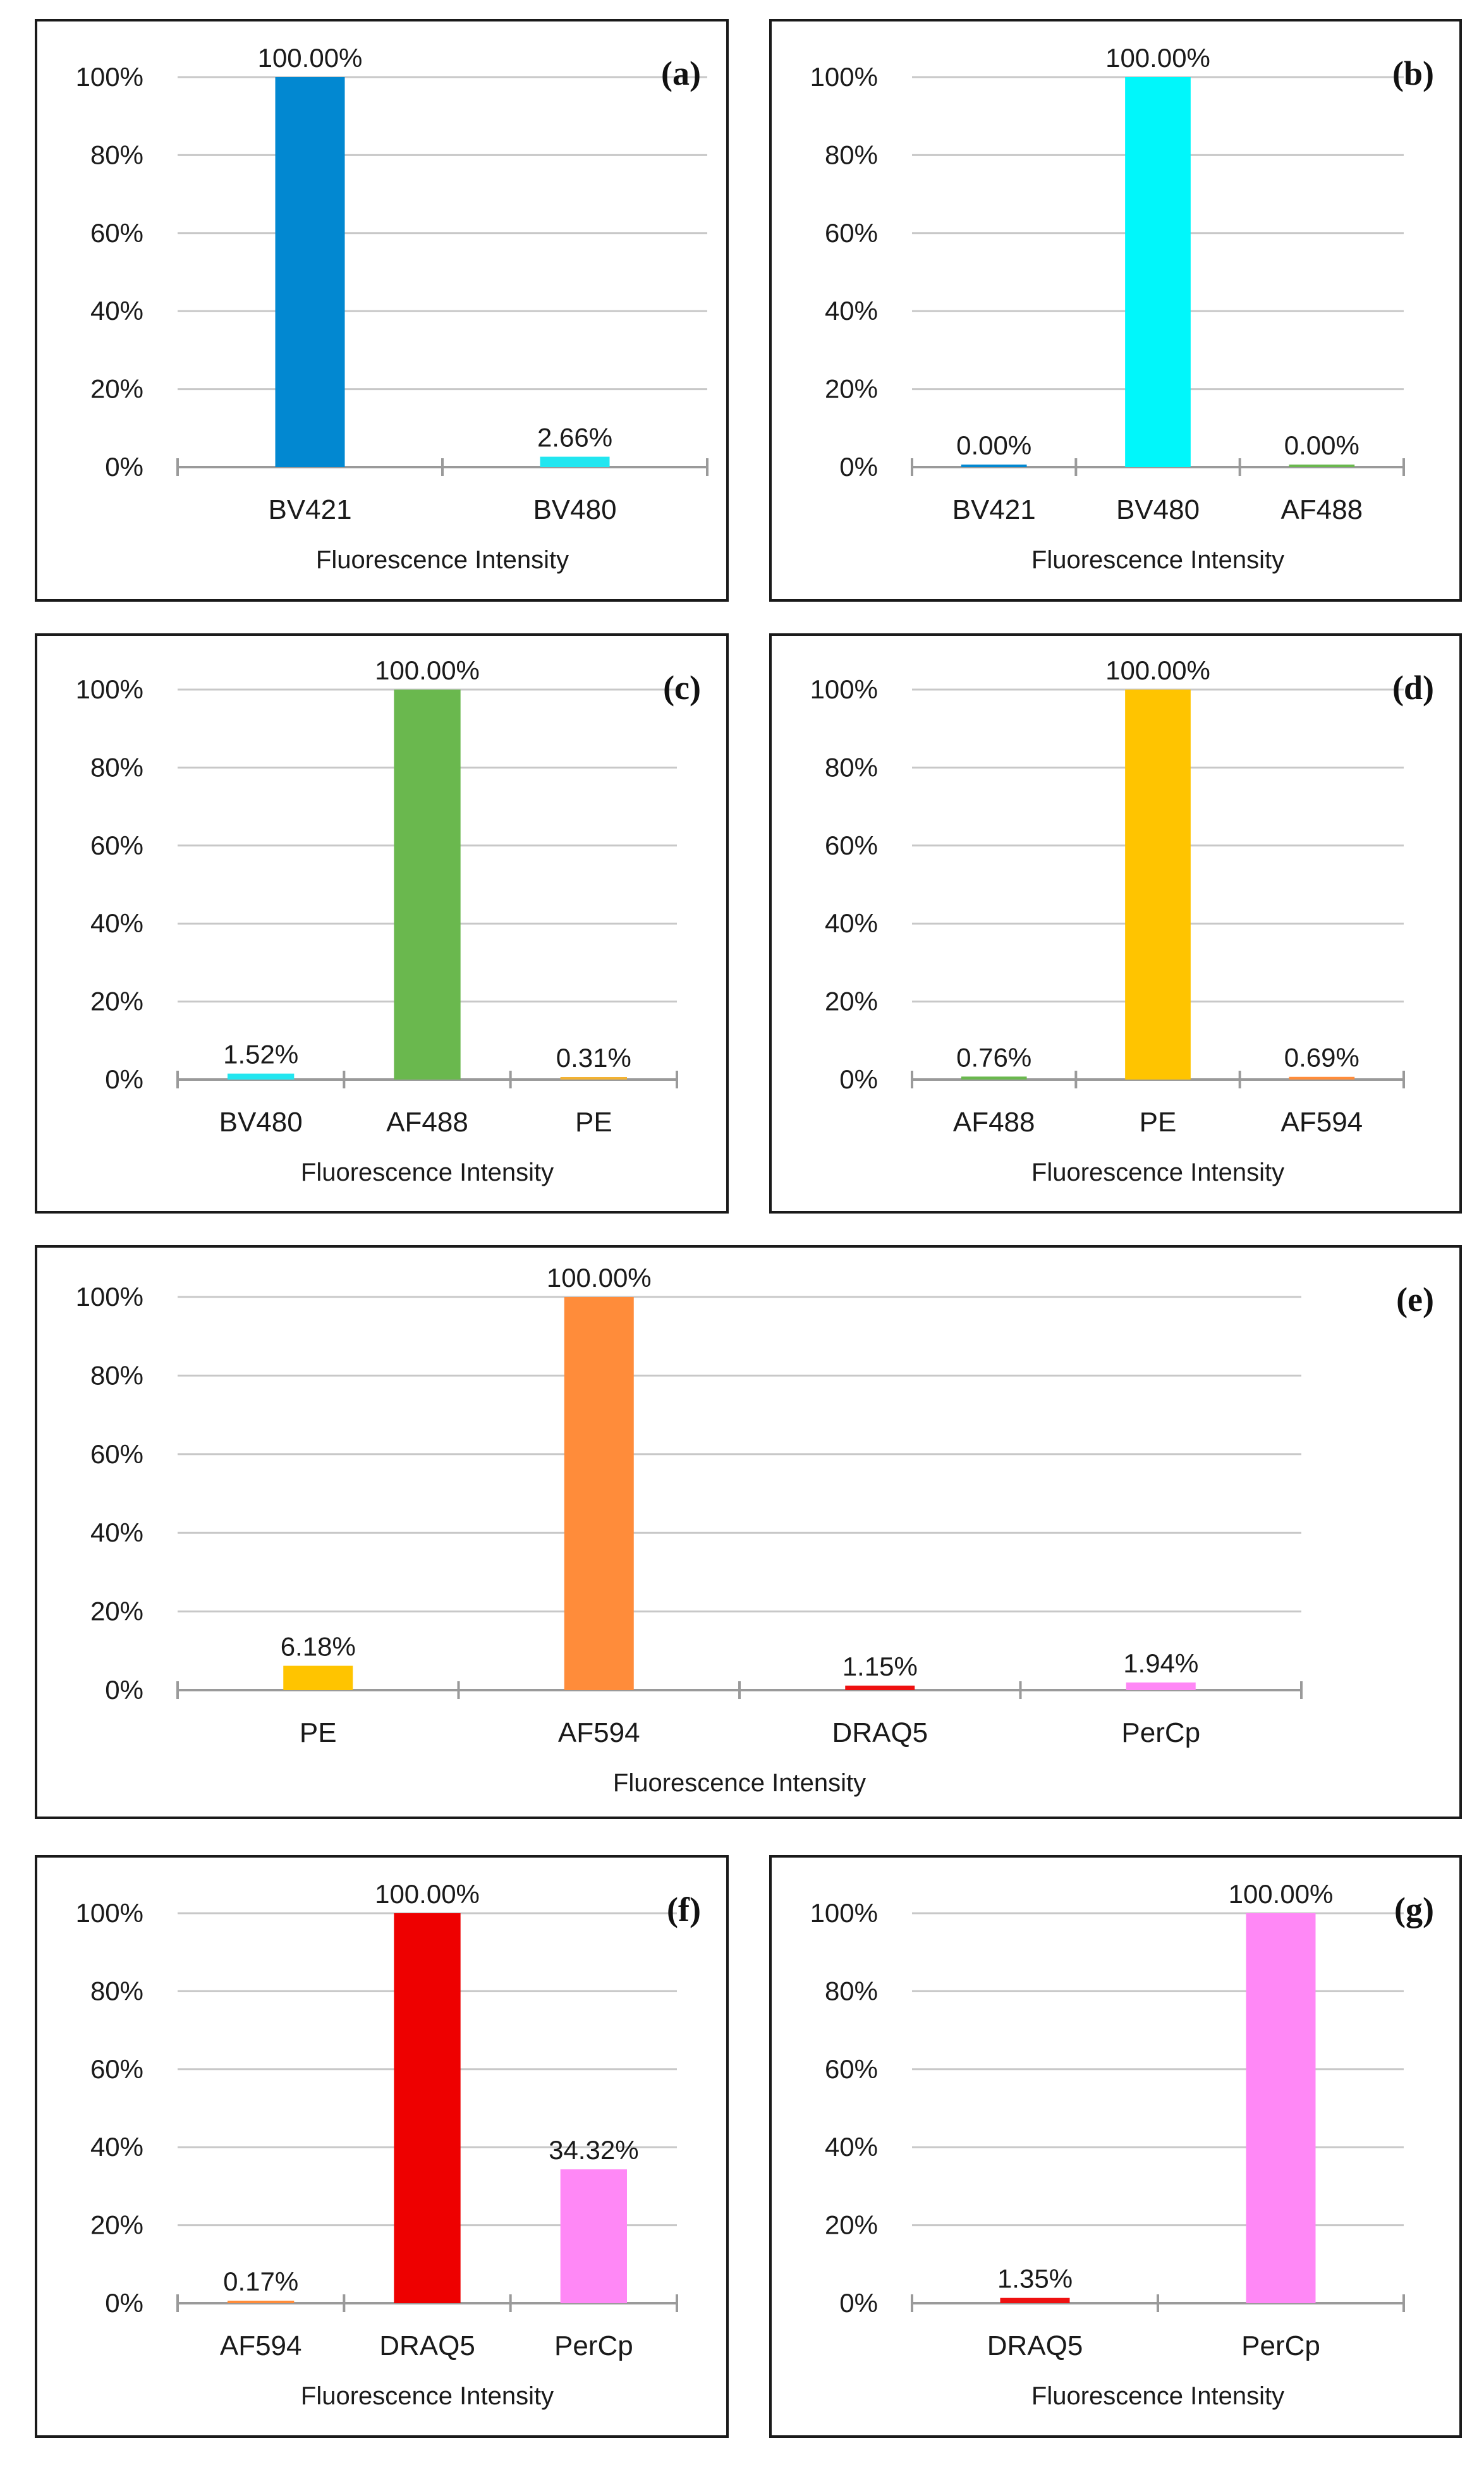  I want to click on data-label: 2.66%, so click(574, 438).